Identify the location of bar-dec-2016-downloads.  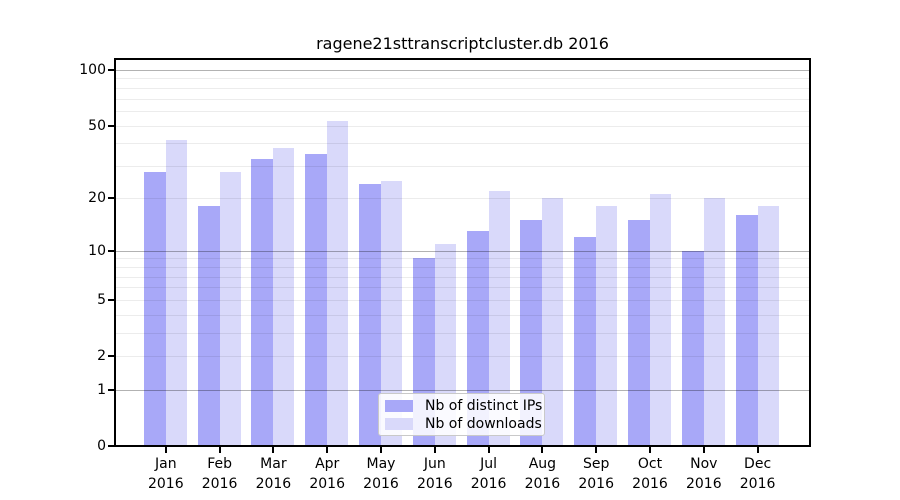
(768, 326).